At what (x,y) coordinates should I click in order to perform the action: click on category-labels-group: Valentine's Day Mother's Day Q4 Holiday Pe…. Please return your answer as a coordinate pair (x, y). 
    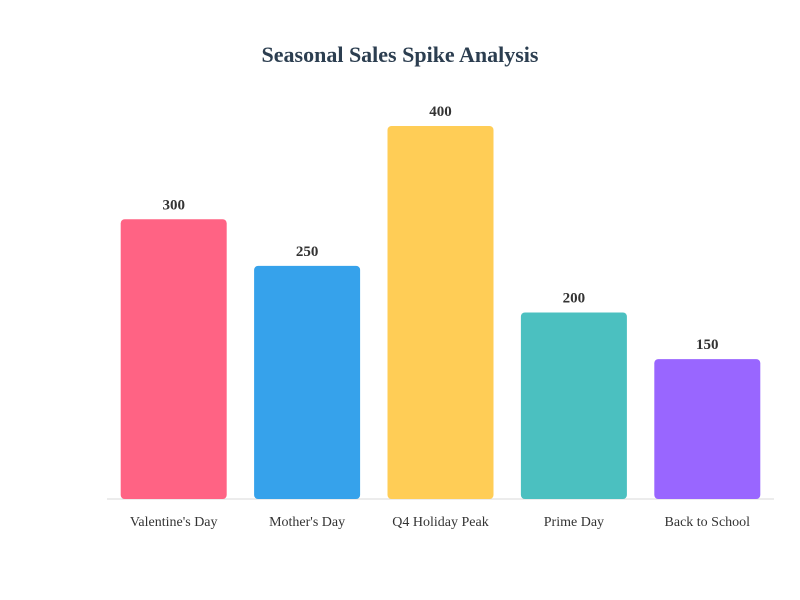
    Looking at the image, I should click on (440, 522).